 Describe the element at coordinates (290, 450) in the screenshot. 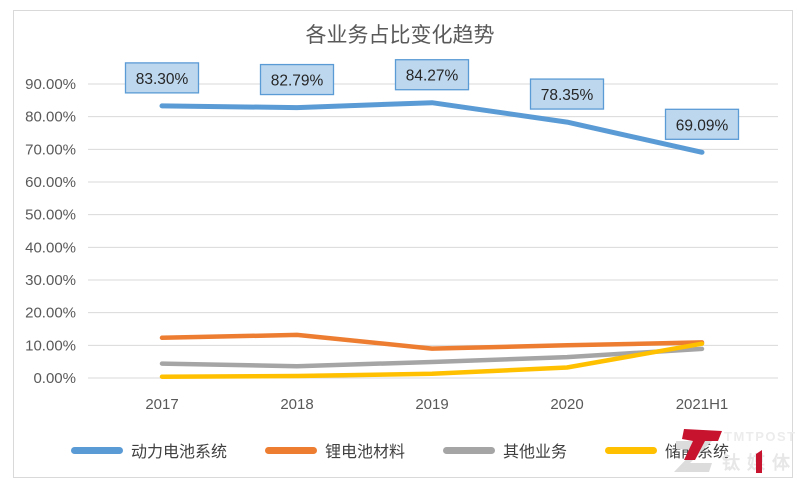

I see `legend-marker-lithium-battery-materials` at that location.